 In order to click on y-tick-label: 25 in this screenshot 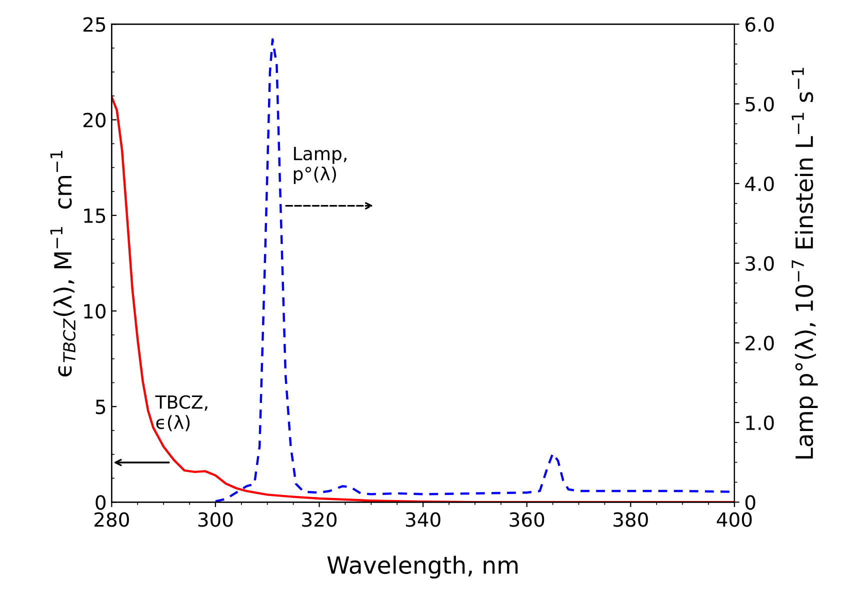, I will do `click(94, 24)`.